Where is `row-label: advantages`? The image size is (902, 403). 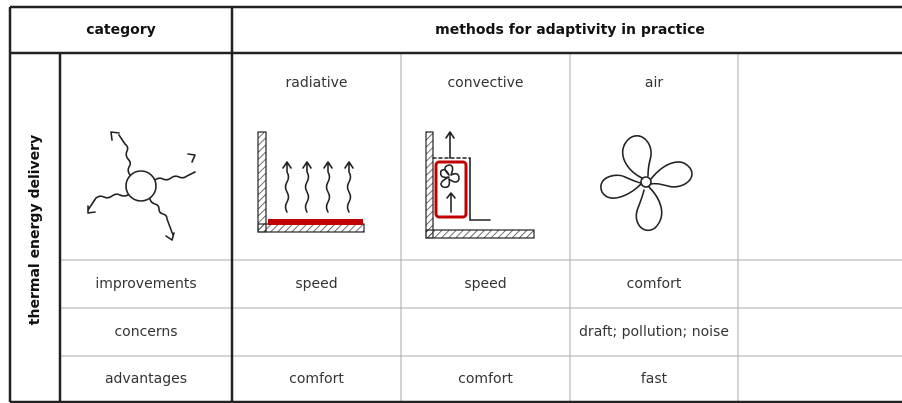 row-label: advantages is located at coordinates (146, 379).